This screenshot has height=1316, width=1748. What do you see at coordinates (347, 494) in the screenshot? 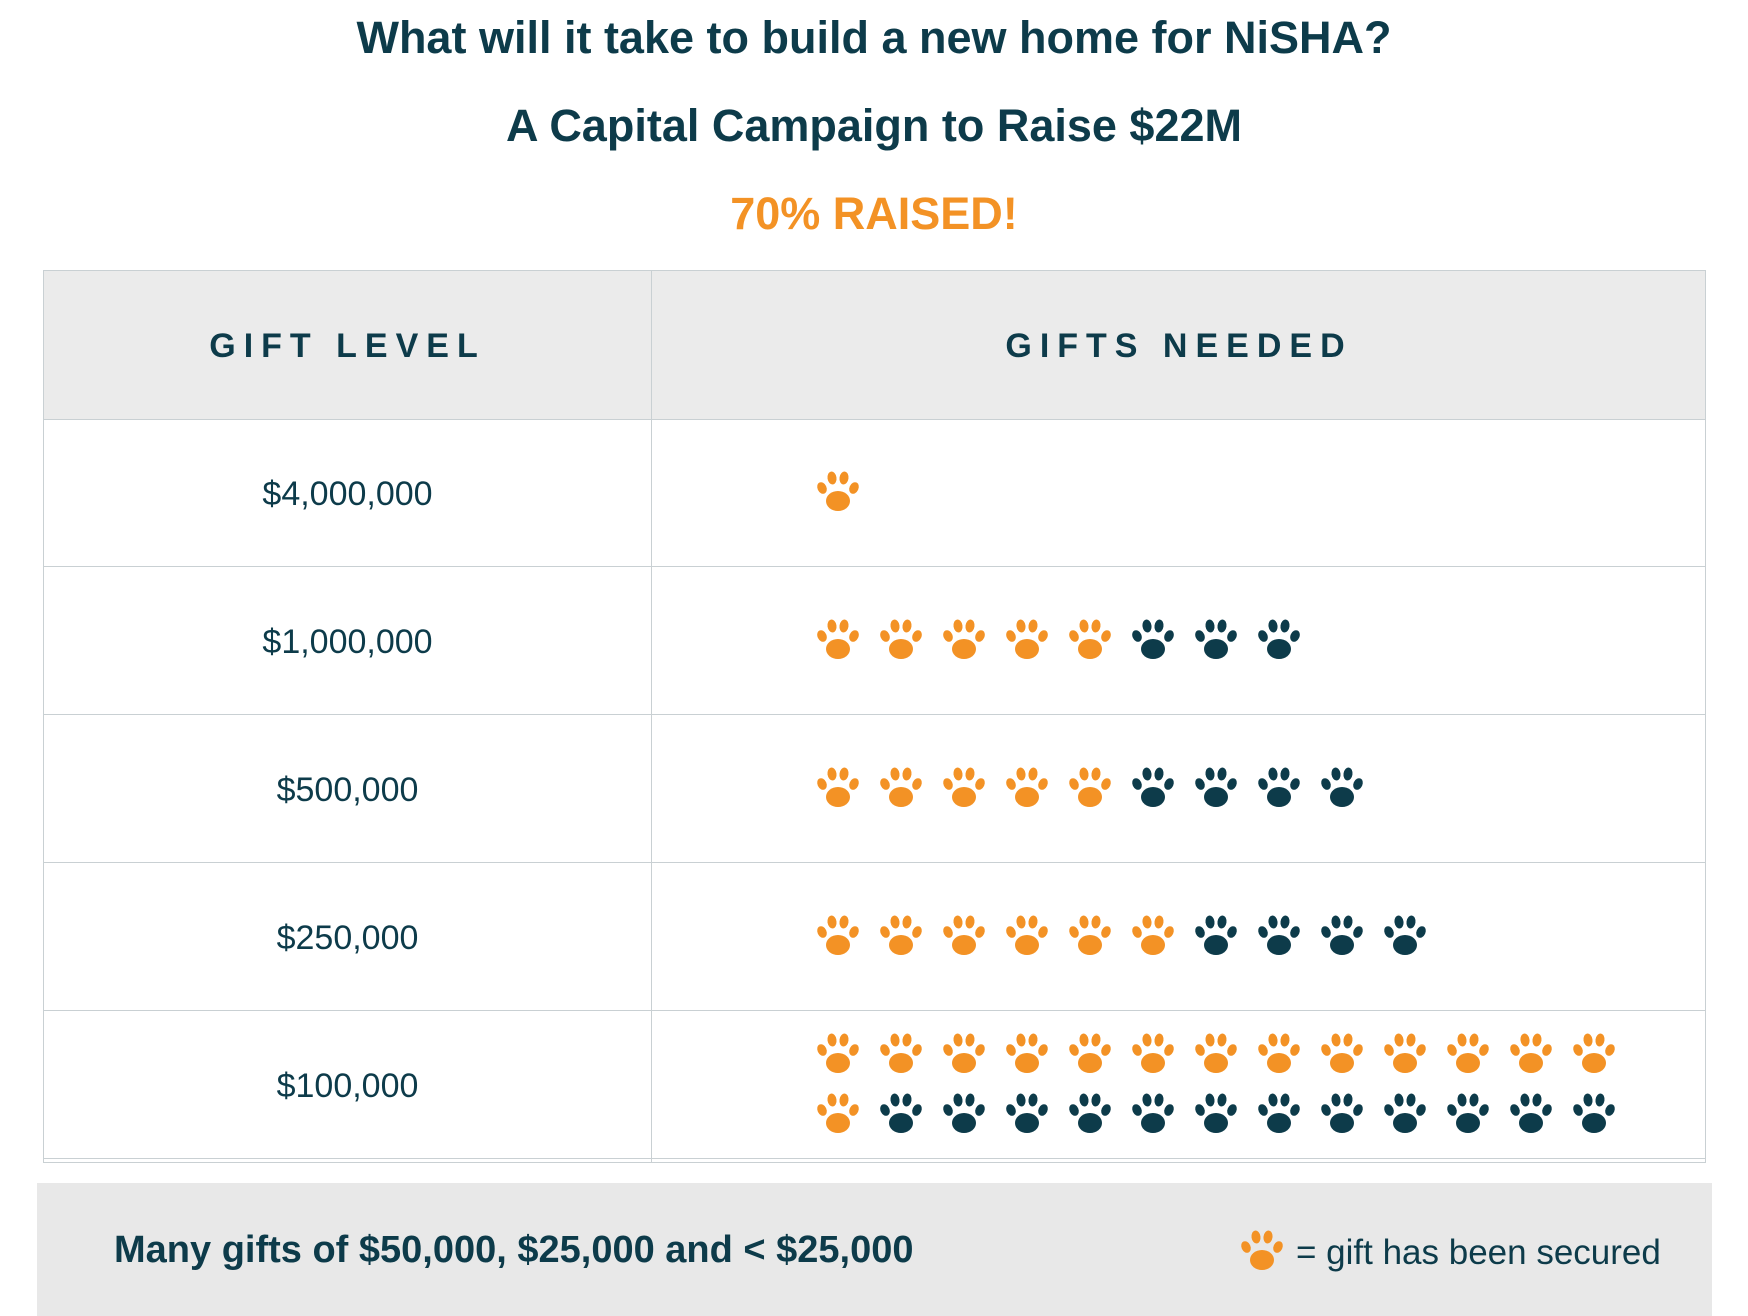
I see `gift-level-amount: $4,000,000` at bounding box center [347, 494].